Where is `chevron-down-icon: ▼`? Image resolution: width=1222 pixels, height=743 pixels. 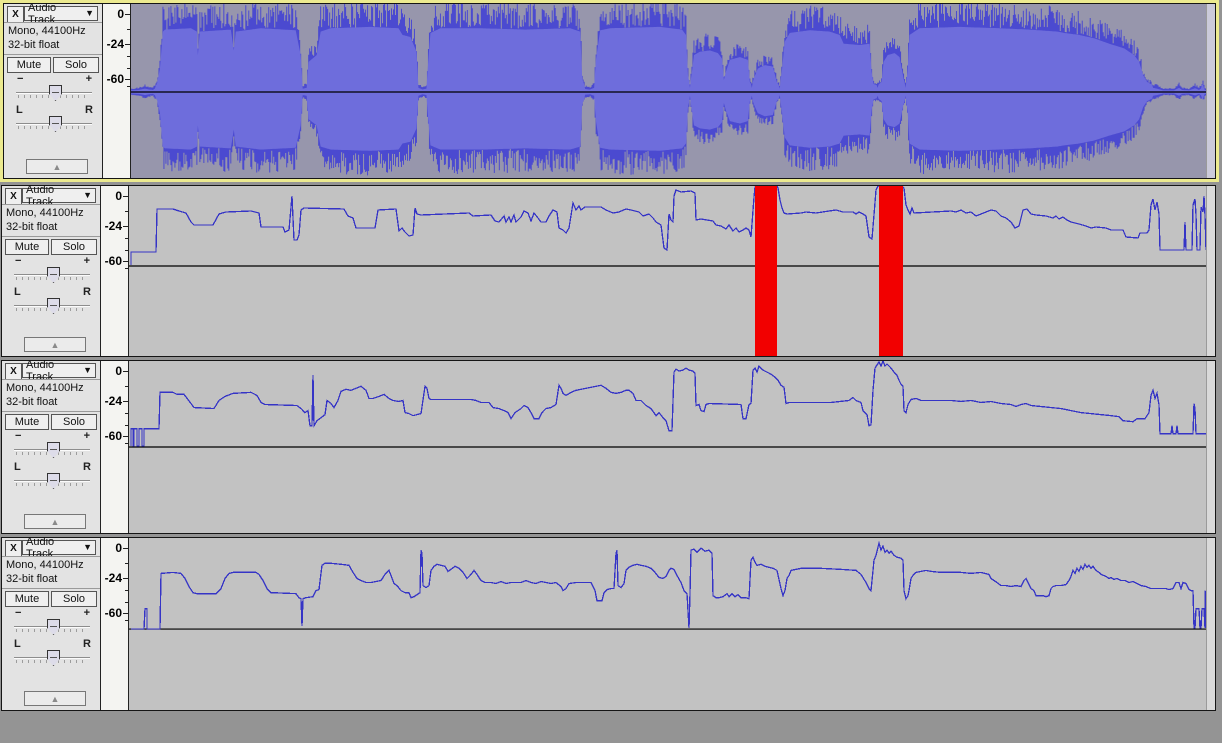 chevron-down-icon: ▼ is located at coordinates (87, 547).